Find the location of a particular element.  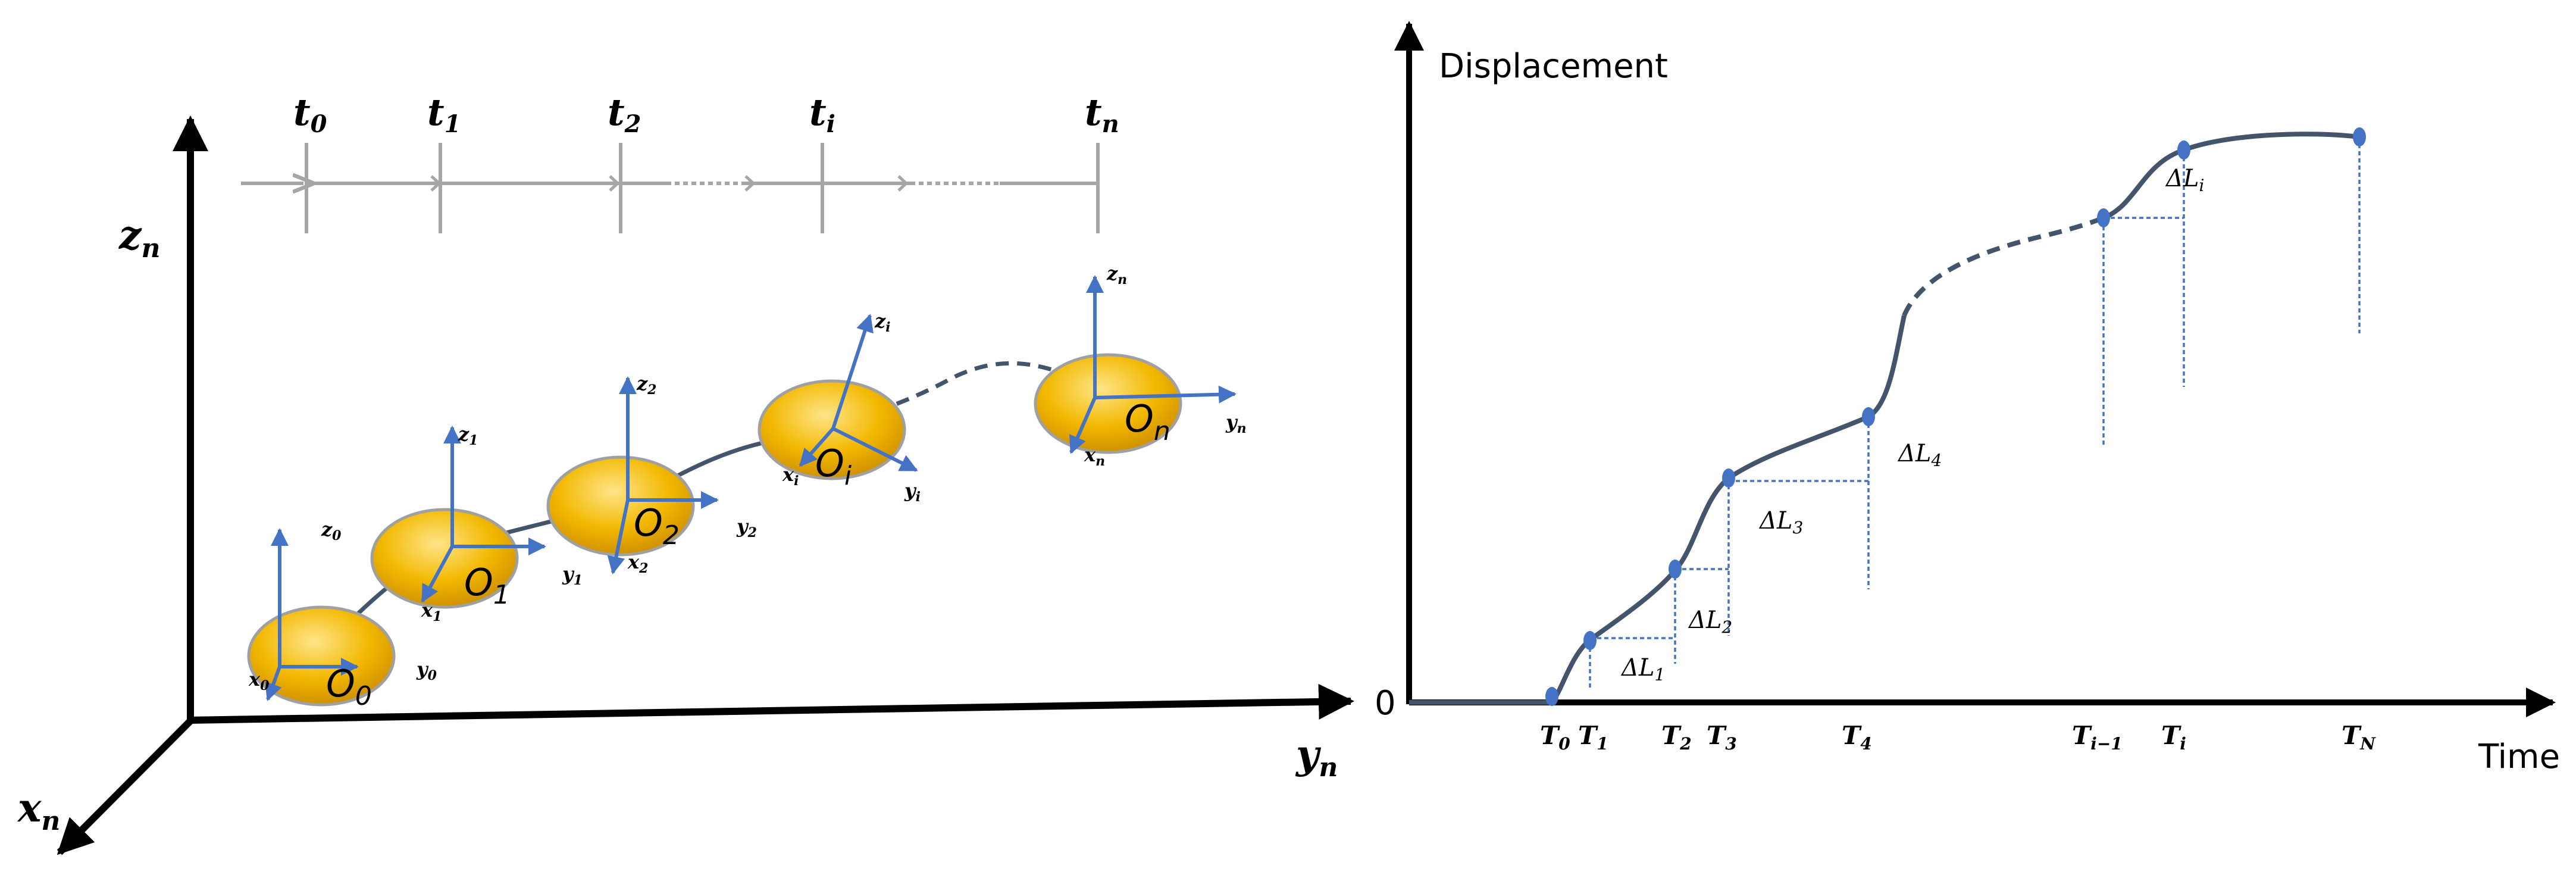

time-tick-label: Ti−1 is located at coordinates (2097, 737).